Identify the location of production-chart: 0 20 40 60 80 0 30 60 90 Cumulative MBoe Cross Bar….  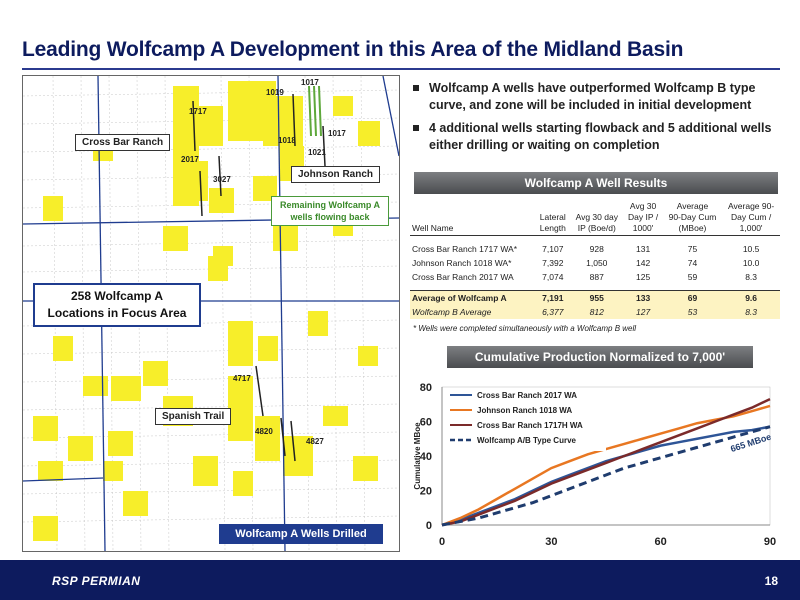
(594, 465).